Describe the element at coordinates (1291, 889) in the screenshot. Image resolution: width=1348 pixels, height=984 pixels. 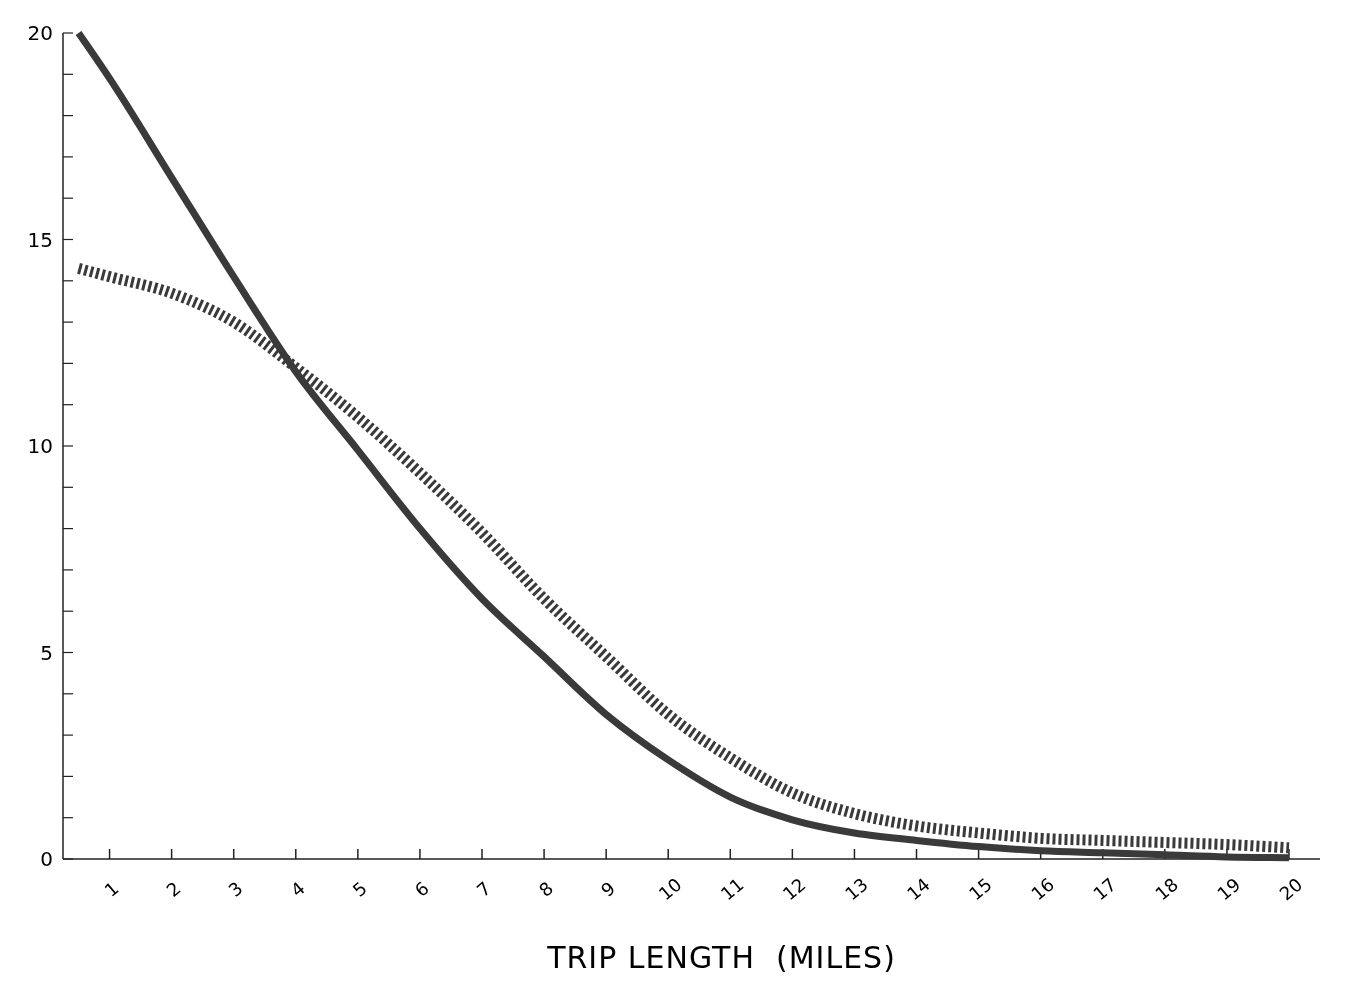
I see `x-tick-label: 20` at that location.